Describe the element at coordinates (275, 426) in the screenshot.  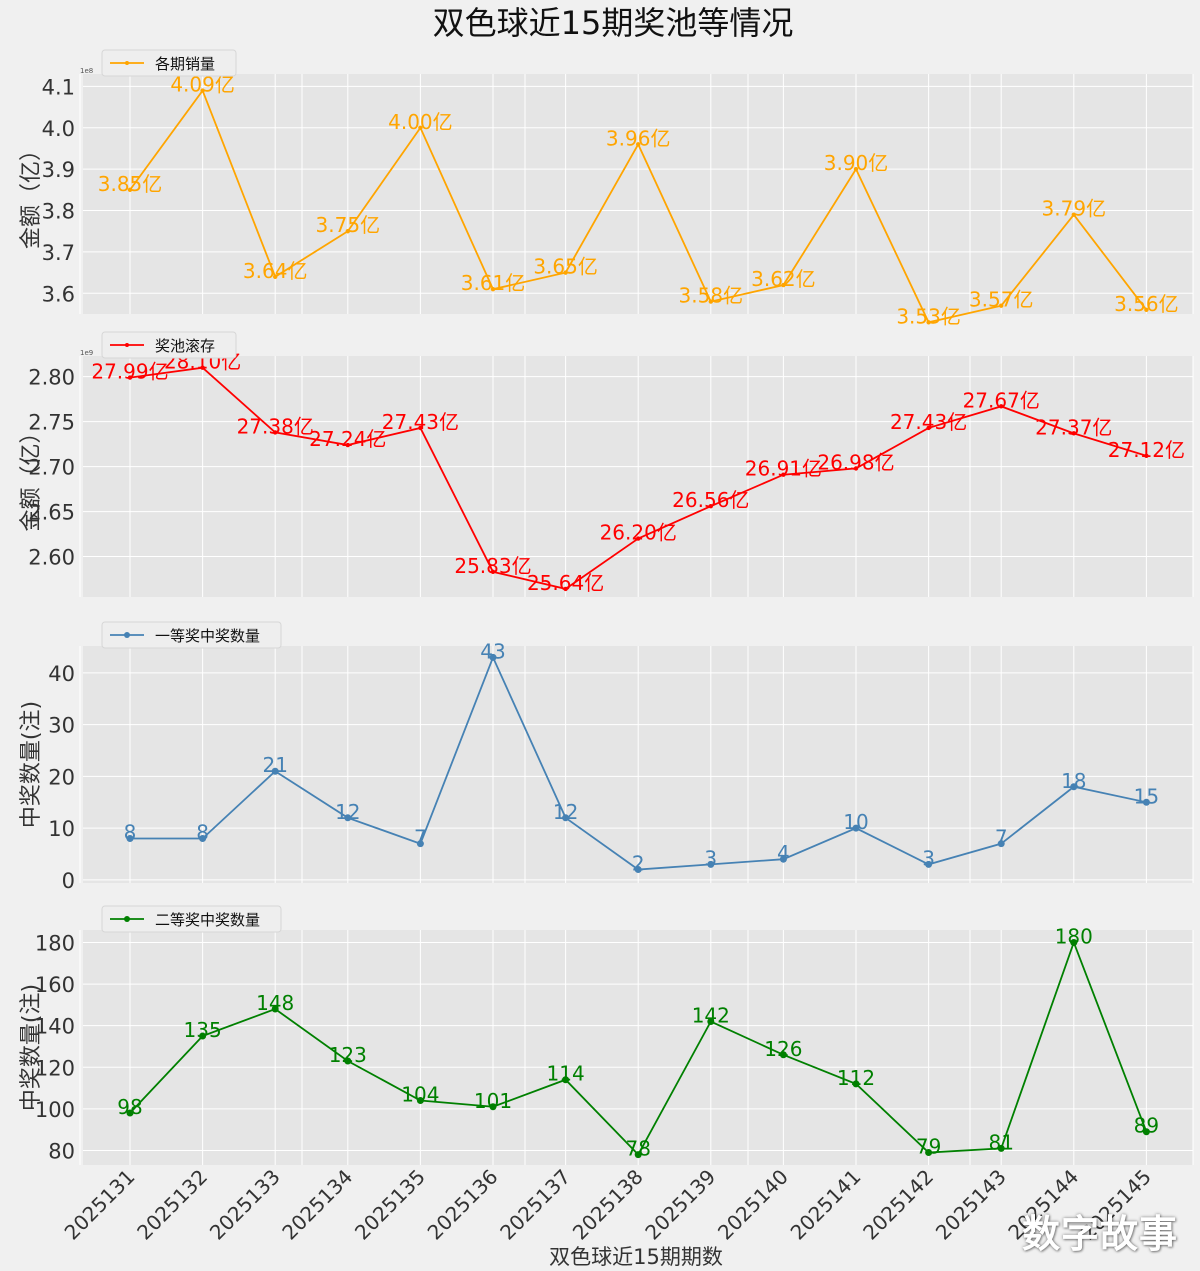
I see `data-label: 27.38亿` at that location.